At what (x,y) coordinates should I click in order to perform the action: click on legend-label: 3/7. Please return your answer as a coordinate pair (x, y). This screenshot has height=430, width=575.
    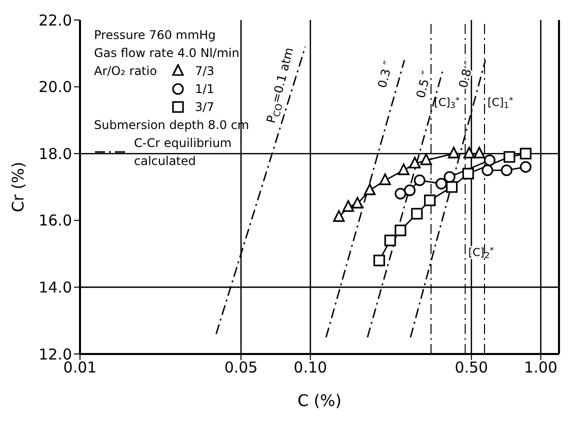
    Looking at the image, I should click on (204, 107).